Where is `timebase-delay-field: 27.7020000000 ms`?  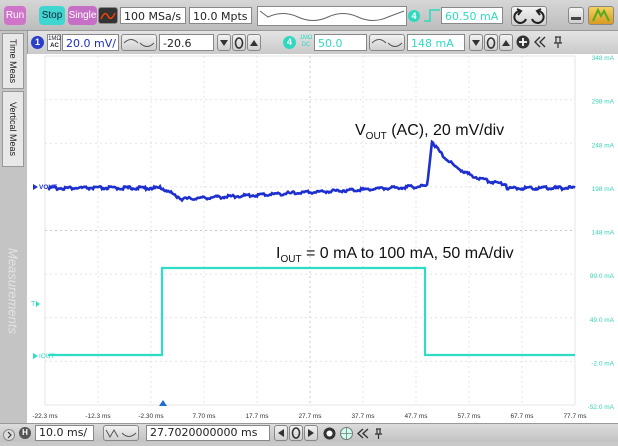
timebase-delay-field: 27.7020000000 ms is located at coordinates (208, 433).